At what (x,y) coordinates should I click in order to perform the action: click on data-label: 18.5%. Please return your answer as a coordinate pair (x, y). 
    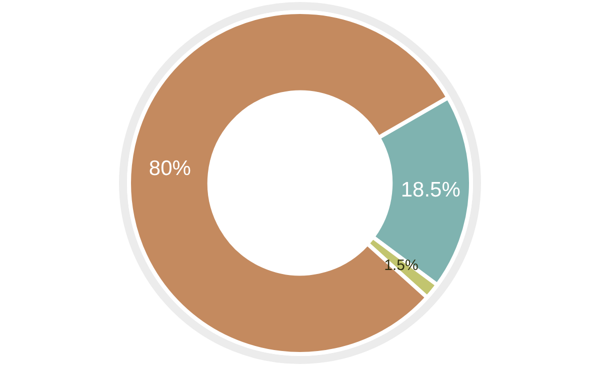
    Looking at the image, I should click on (430, 190).